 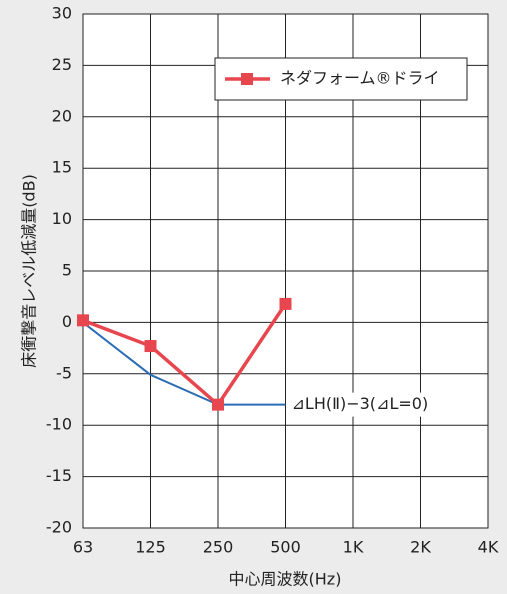 I want to click on x-tick-label: 125, so click(x=150, y=547).